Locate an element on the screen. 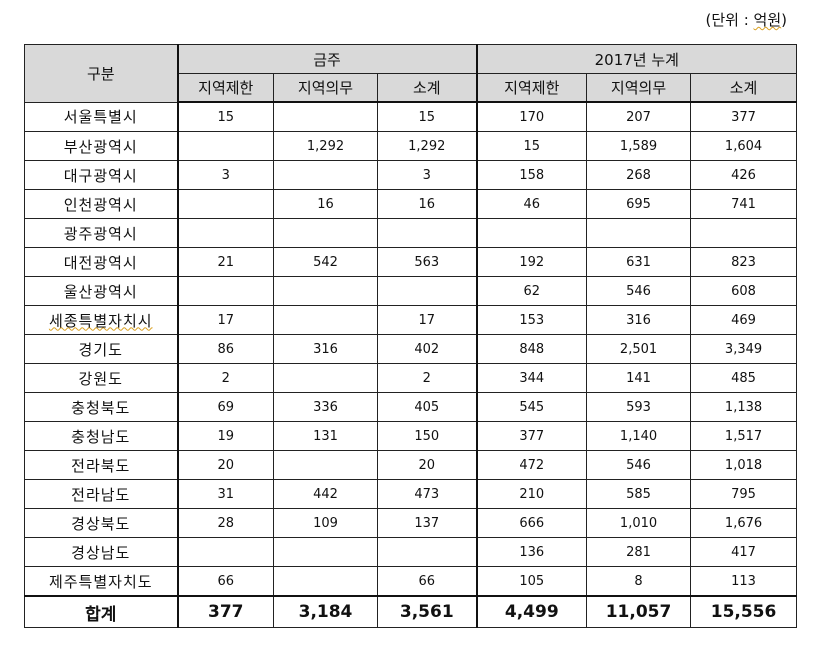 This screenshot has height=650, width=819. region-cell: 대전광역시 is located at coordinates (101, 262).